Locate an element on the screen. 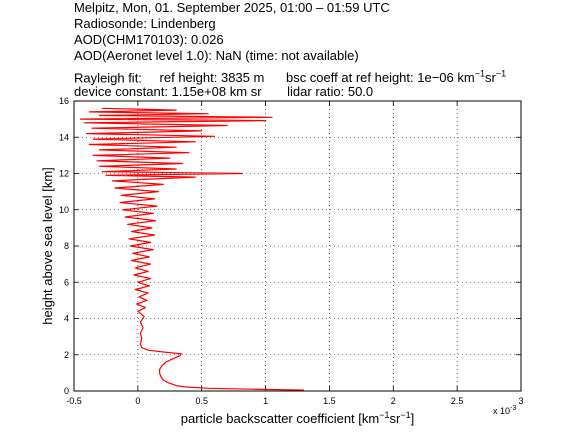 The width and height of the screenshot is (576, 432). x-tick-label: 0 is located at coordinates (137, 401).